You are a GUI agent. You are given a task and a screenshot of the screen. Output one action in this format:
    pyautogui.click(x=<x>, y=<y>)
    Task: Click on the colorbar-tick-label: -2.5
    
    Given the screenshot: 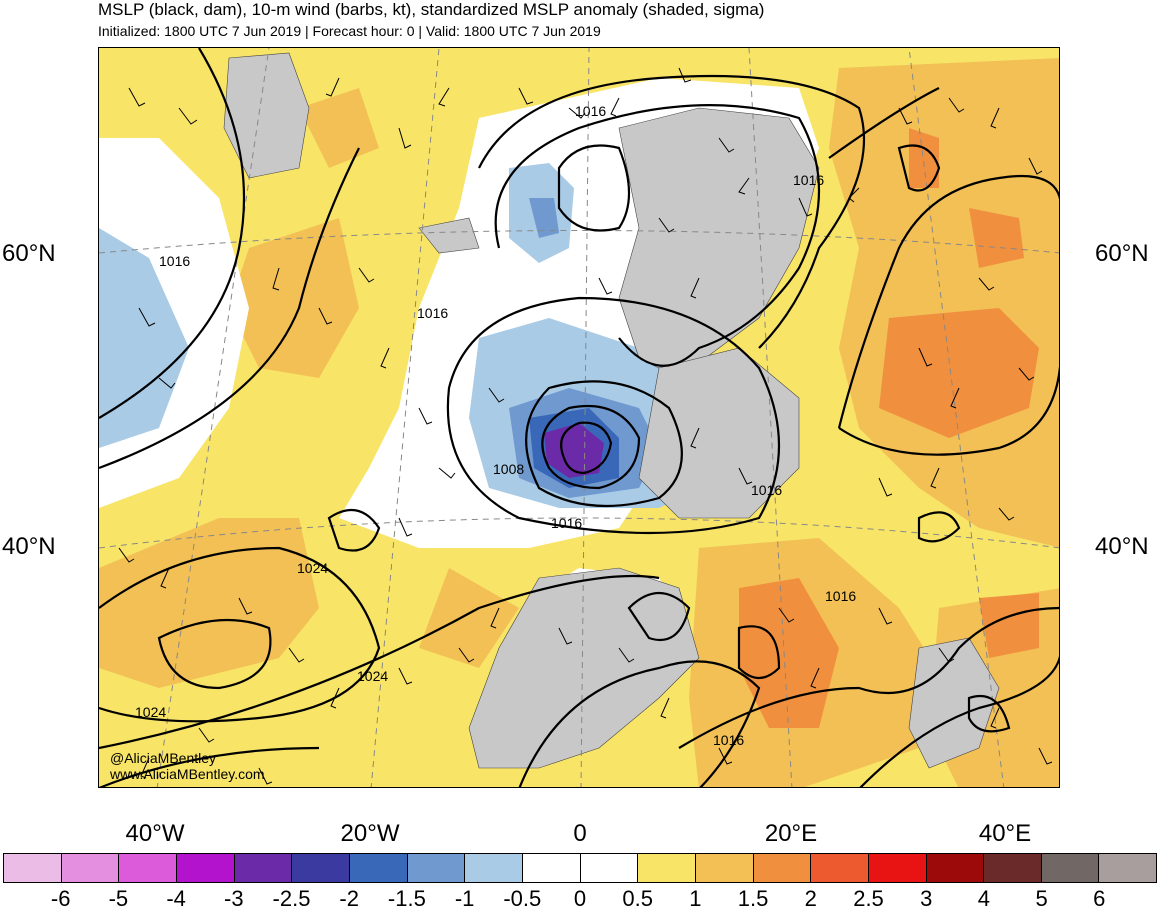 What is the action you would take?
    pyautogui.click(x=291, y=898)
    